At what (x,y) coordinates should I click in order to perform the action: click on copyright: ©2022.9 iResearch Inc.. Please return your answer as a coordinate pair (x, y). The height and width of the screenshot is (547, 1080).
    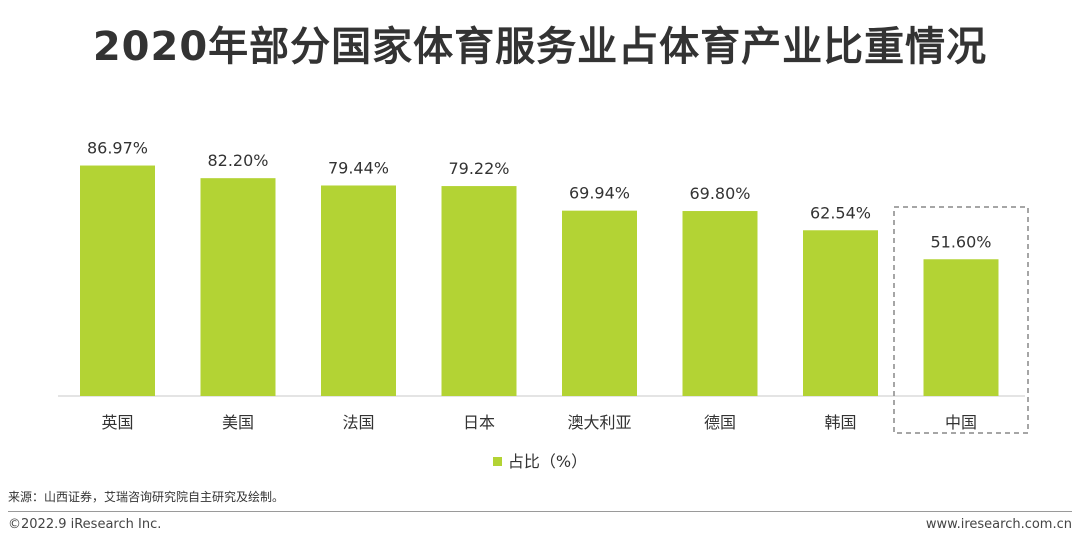
    Looking at the image, I should click on (85, 524).